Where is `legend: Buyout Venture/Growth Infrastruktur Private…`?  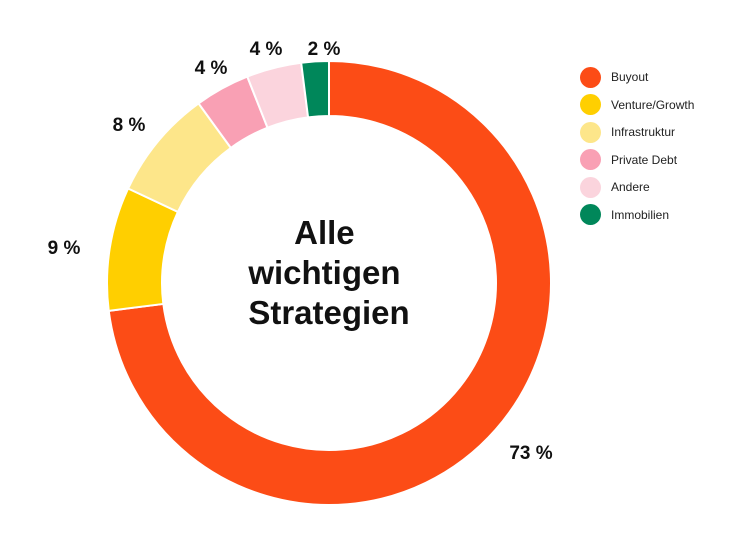
legend: Buyout Venture/Growth Infrastruktur Private… is located at coordinates (637, 149).